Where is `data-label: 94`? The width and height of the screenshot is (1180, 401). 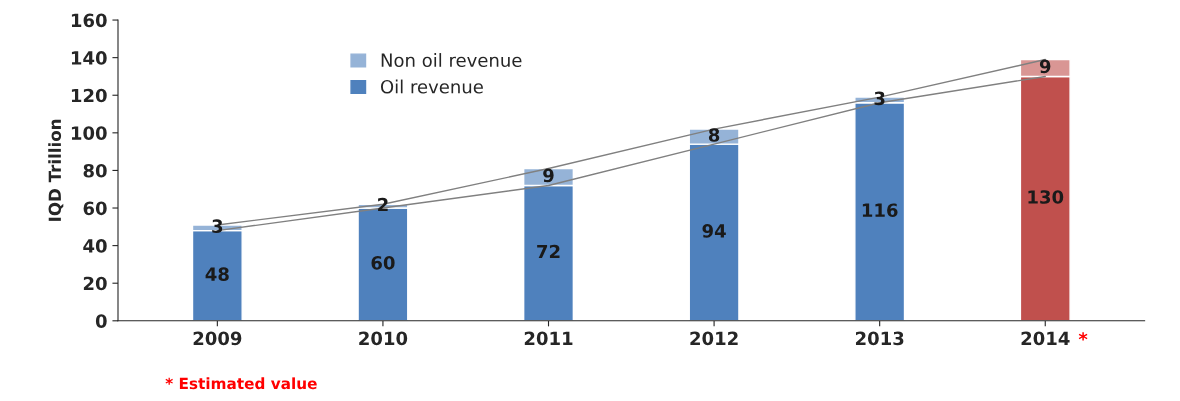 data-label: 94 is located at coordinates (714, 231).